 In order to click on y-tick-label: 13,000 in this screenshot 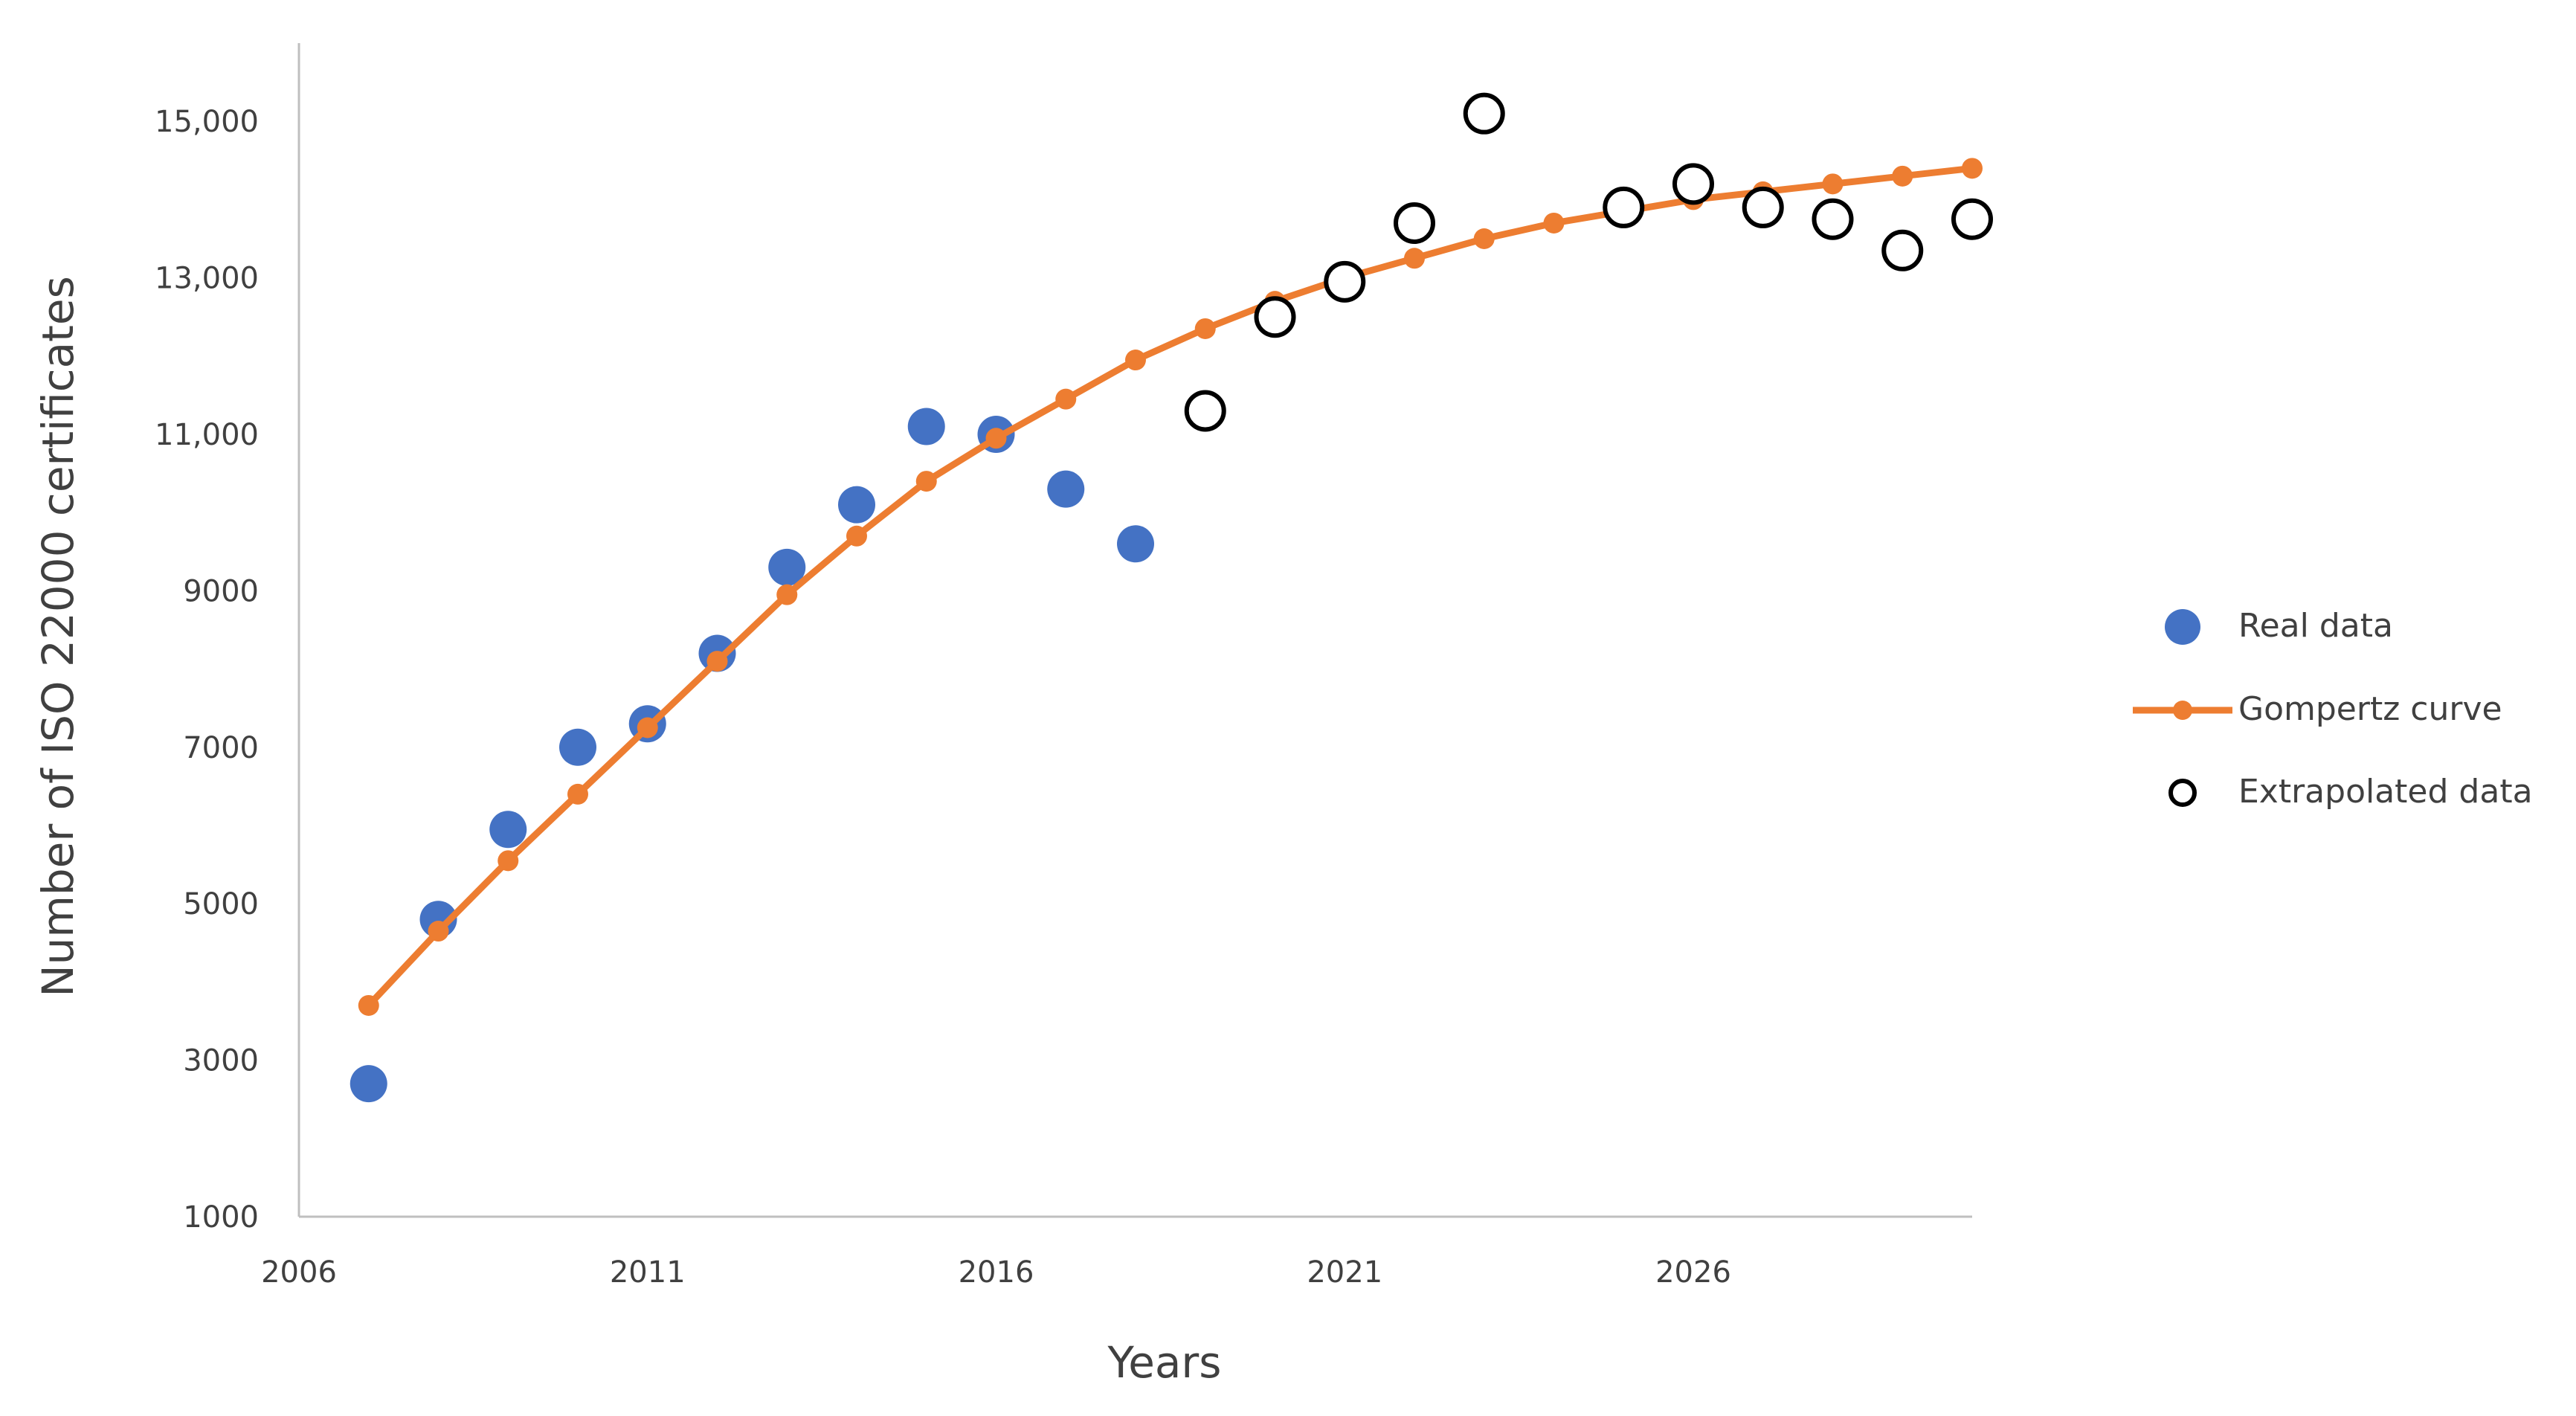, I will do `click(207, 279)`.